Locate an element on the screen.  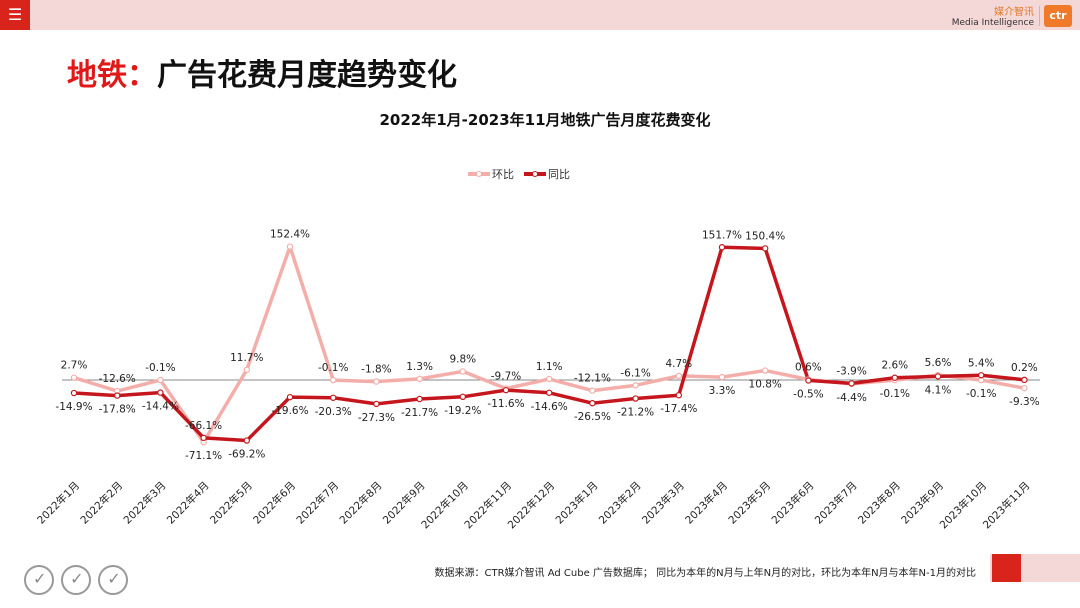
label-tongbi-13: -21.2% is located at coordinates (635, 413).